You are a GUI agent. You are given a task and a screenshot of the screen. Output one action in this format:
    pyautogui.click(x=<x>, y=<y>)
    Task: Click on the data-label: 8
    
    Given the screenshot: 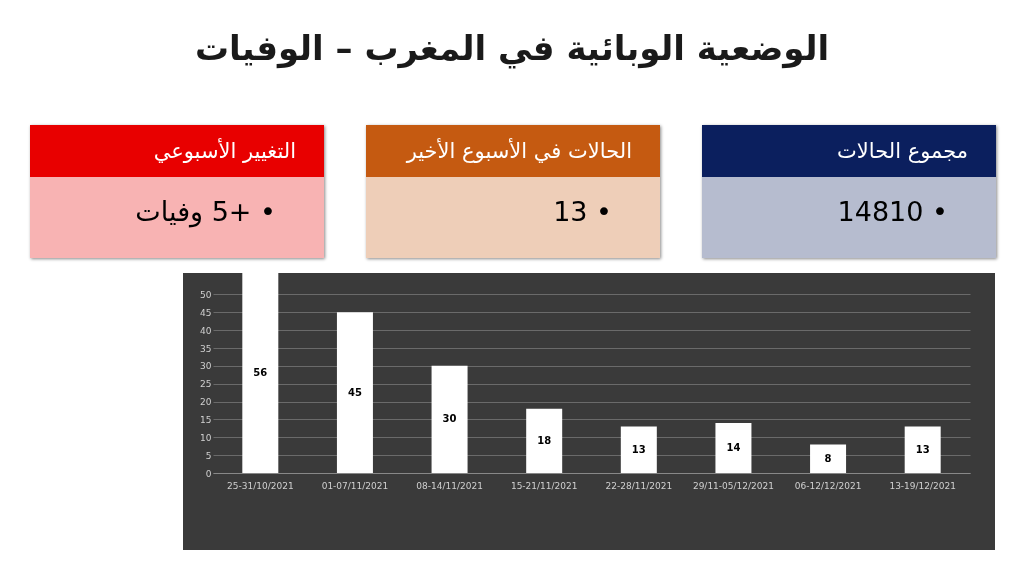 What is the action you would take?
    pyautogui.click(x=828, y=458)
    